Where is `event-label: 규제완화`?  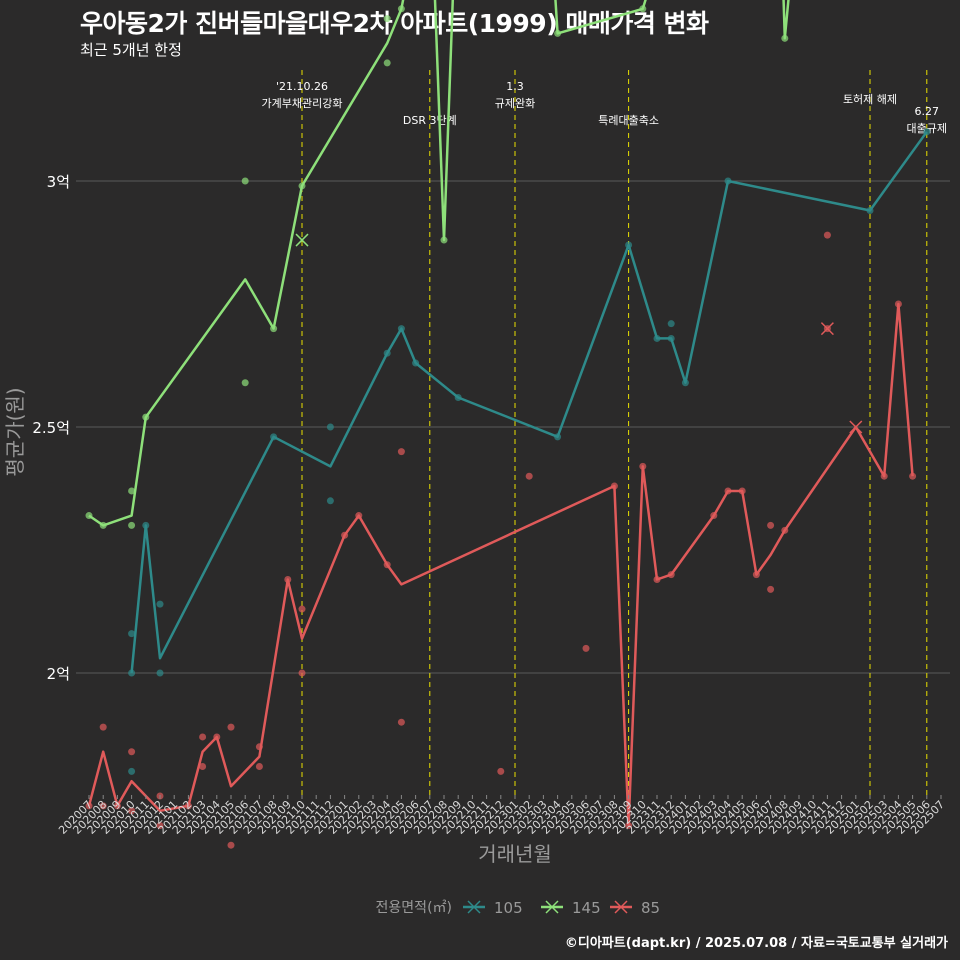 event-label: 규제완화 is located at coordinates (515, 103).